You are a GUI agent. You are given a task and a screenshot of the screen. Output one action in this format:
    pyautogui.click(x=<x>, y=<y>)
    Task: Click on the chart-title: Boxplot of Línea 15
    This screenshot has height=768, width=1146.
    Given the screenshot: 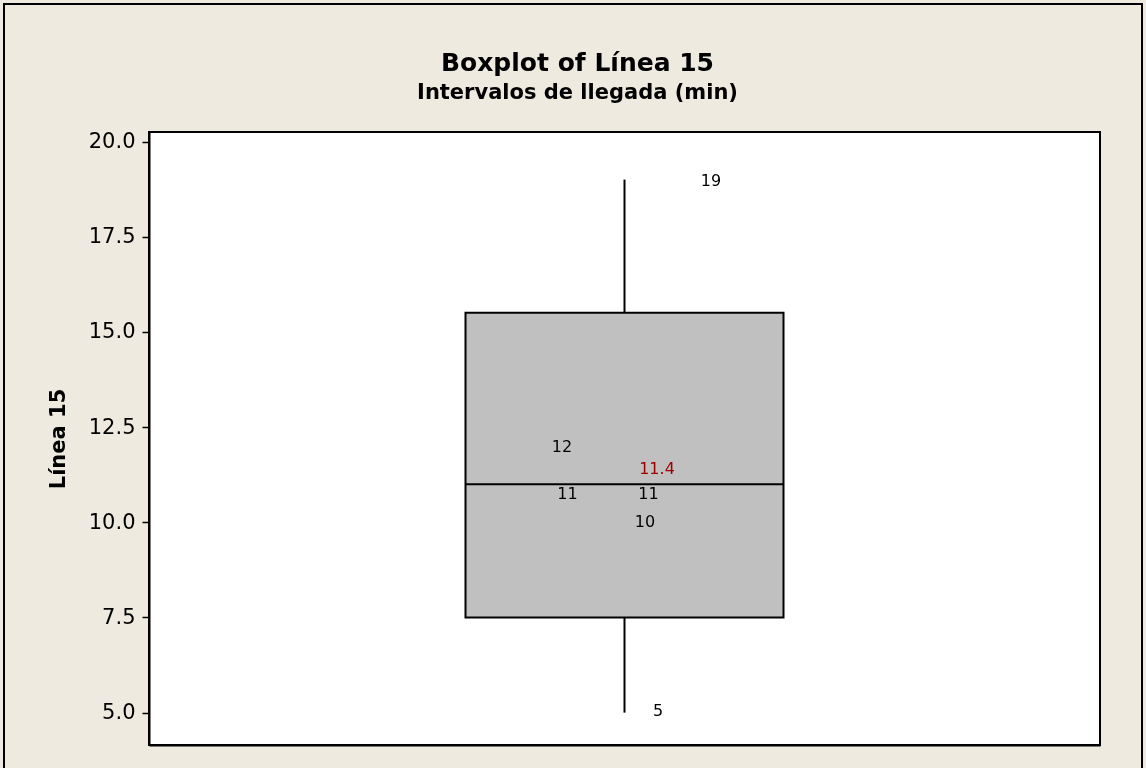 What is the action you would take?
    pyautogui.click(x=577, y=62)
    